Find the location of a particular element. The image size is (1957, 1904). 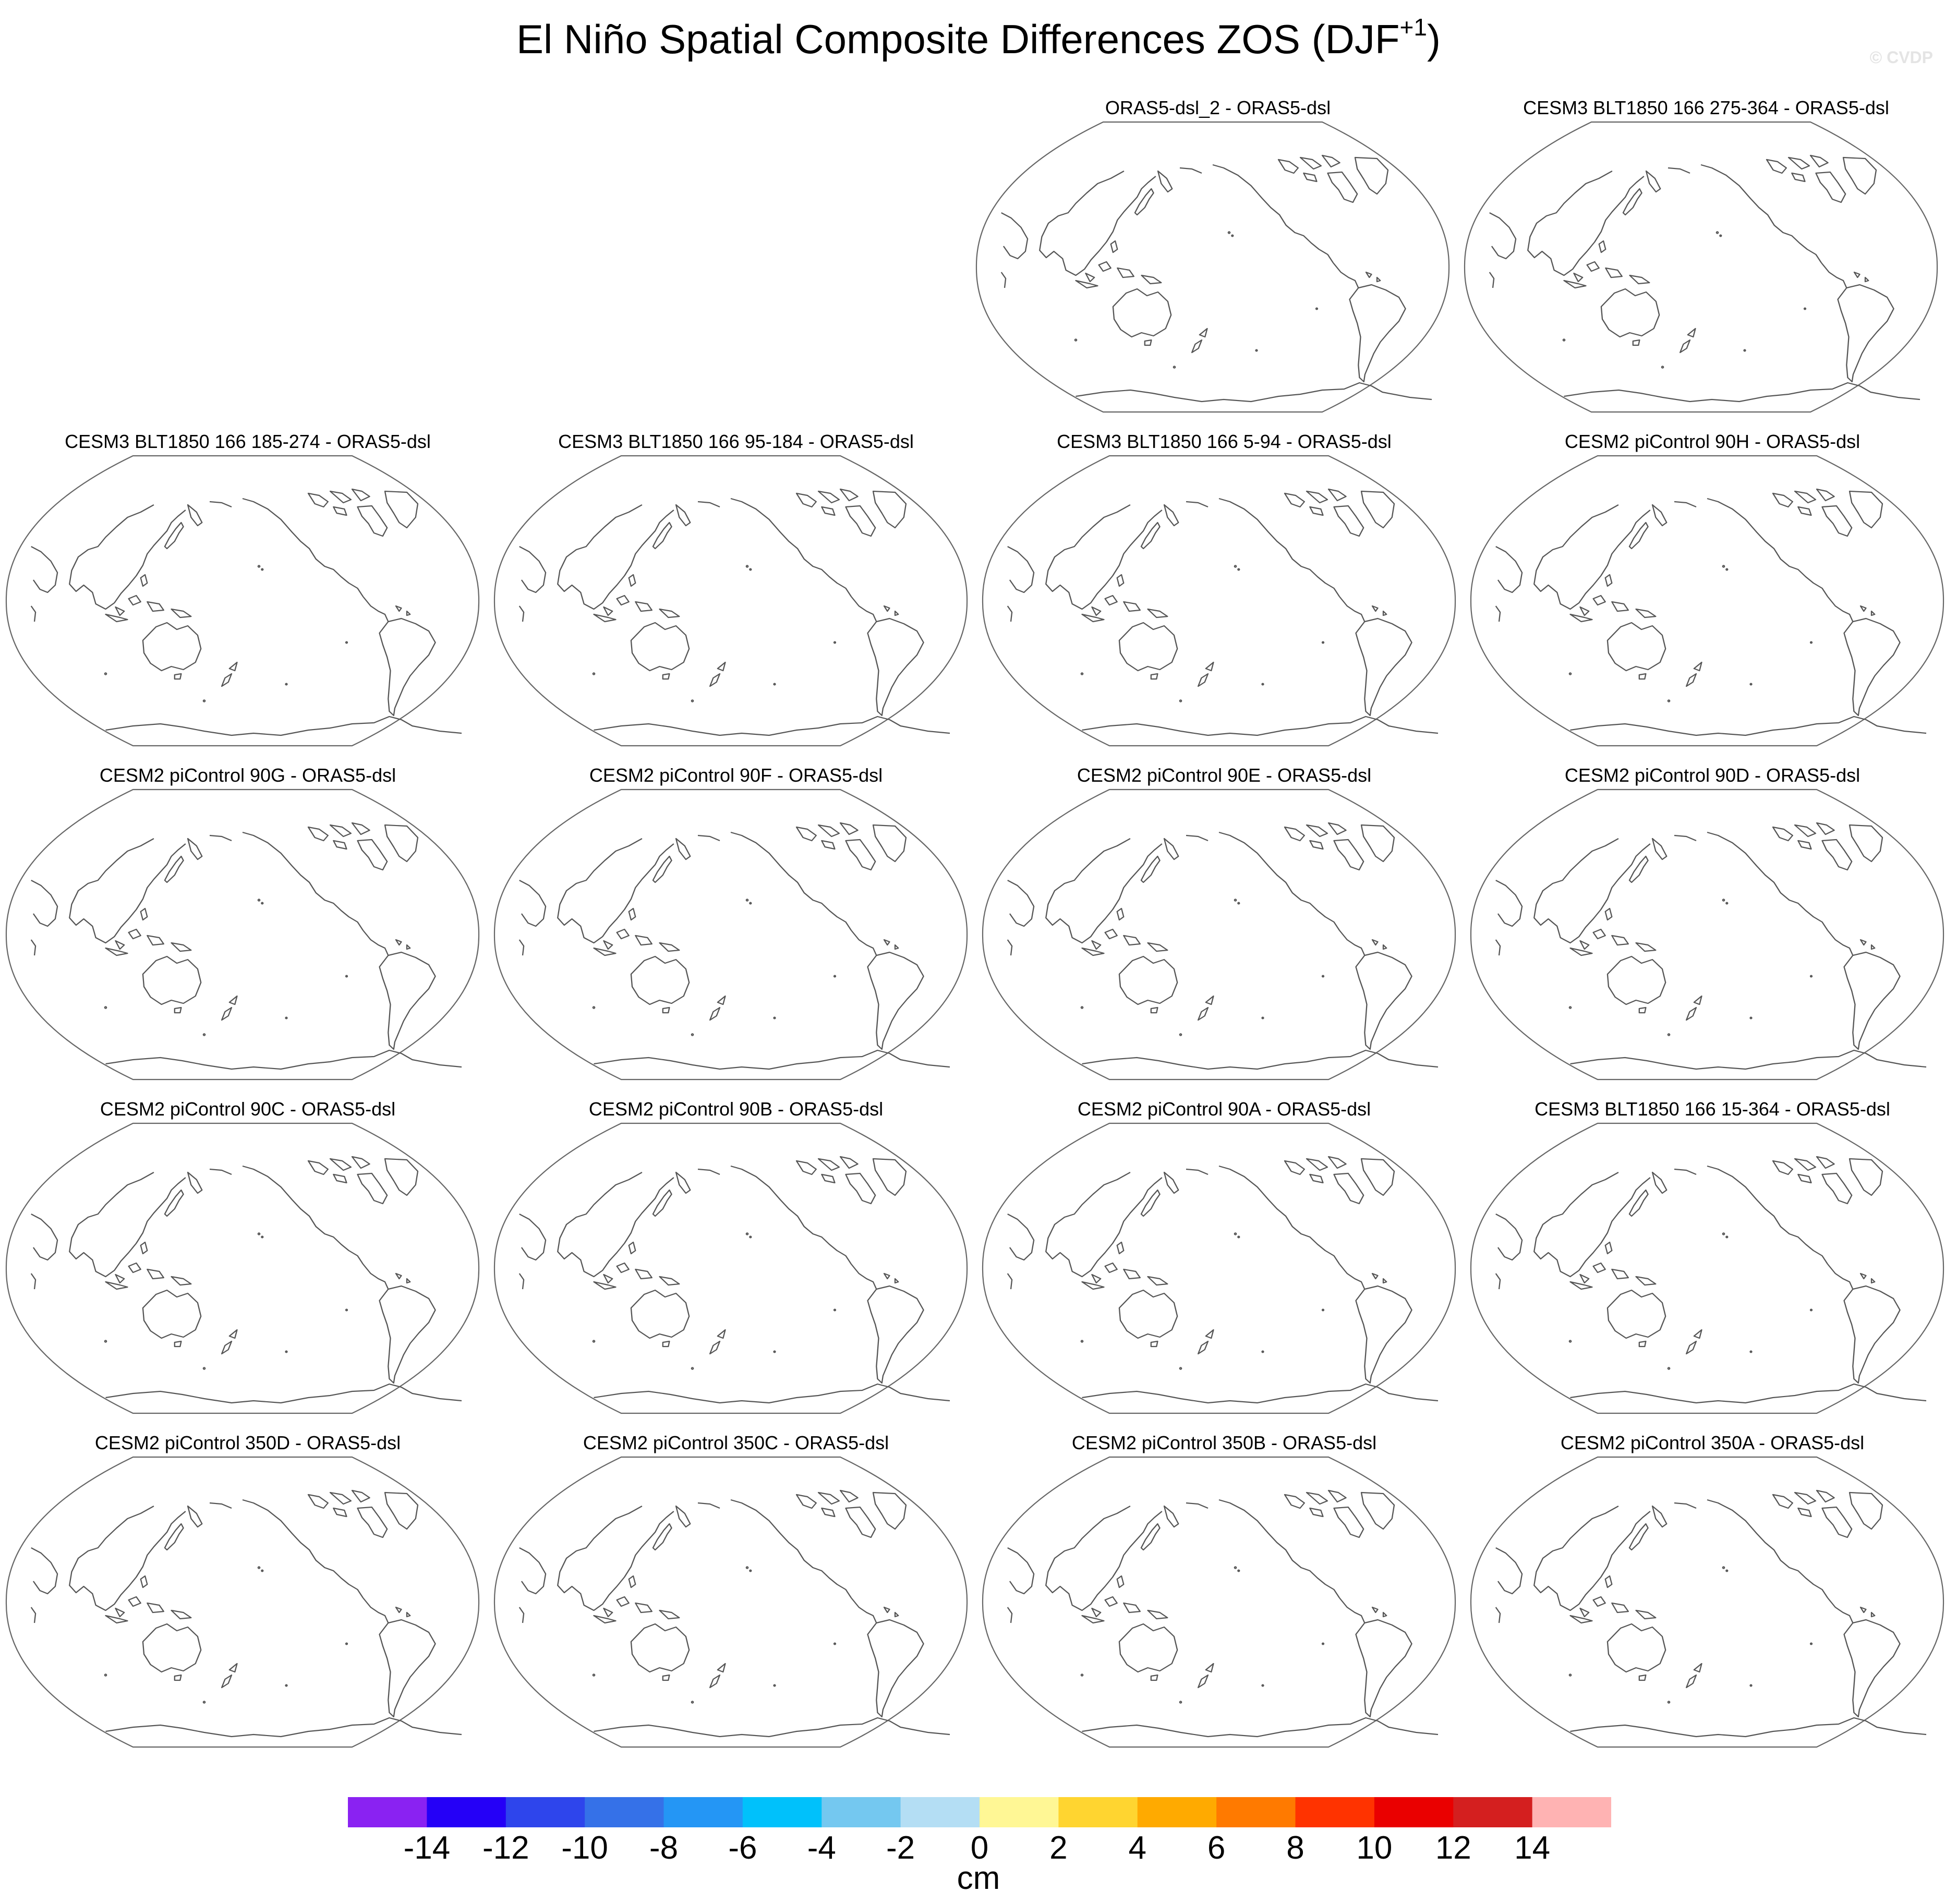

panel-title: CESM2 piControl 350C - ORAS5-dsl is located at coordinates (736, 1442).